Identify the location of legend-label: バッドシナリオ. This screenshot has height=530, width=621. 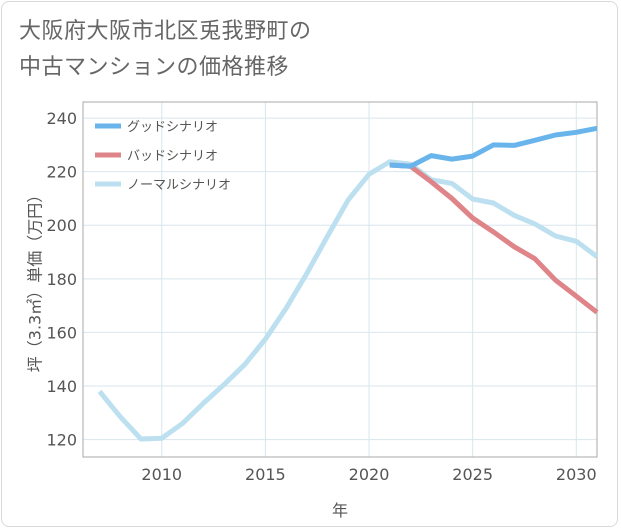
(172, 156).